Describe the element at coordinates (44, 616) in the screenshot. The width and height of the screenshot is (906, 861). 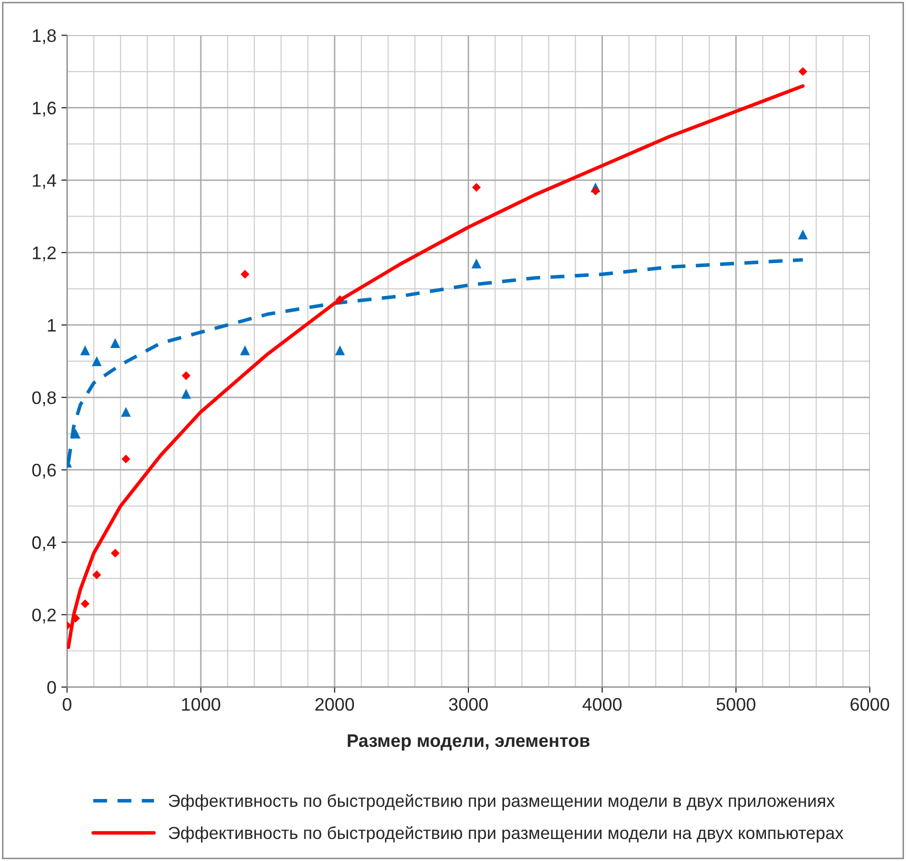
I see `y-tick-label: 0,2` at that location.